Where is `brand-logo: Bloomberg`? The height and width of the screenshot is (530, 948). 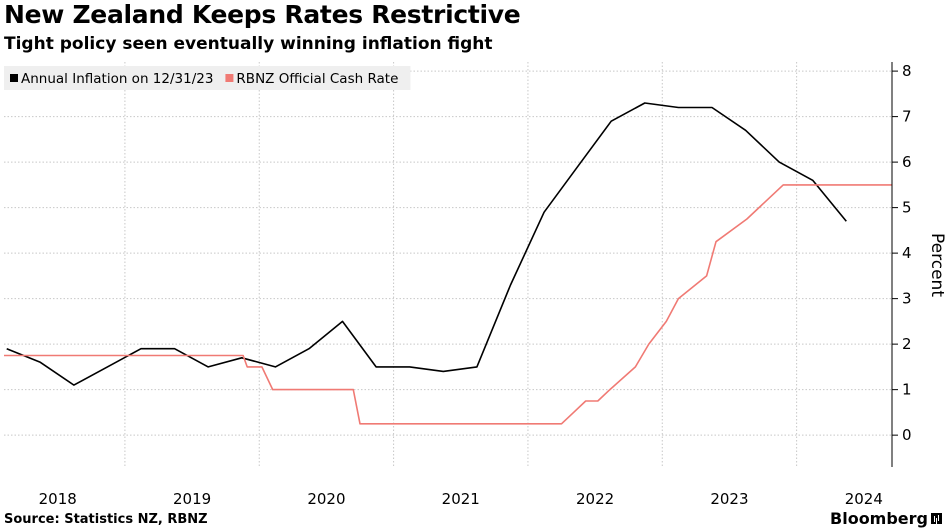
brand-logo: Bloomberg is located at coordinates (886, 518).